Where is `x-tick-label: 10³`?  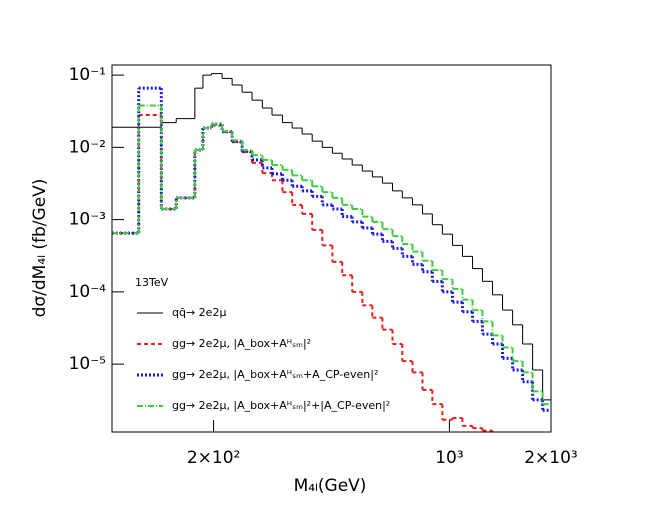
x-tick-label: 10³ is located at coordinates (449, 458).